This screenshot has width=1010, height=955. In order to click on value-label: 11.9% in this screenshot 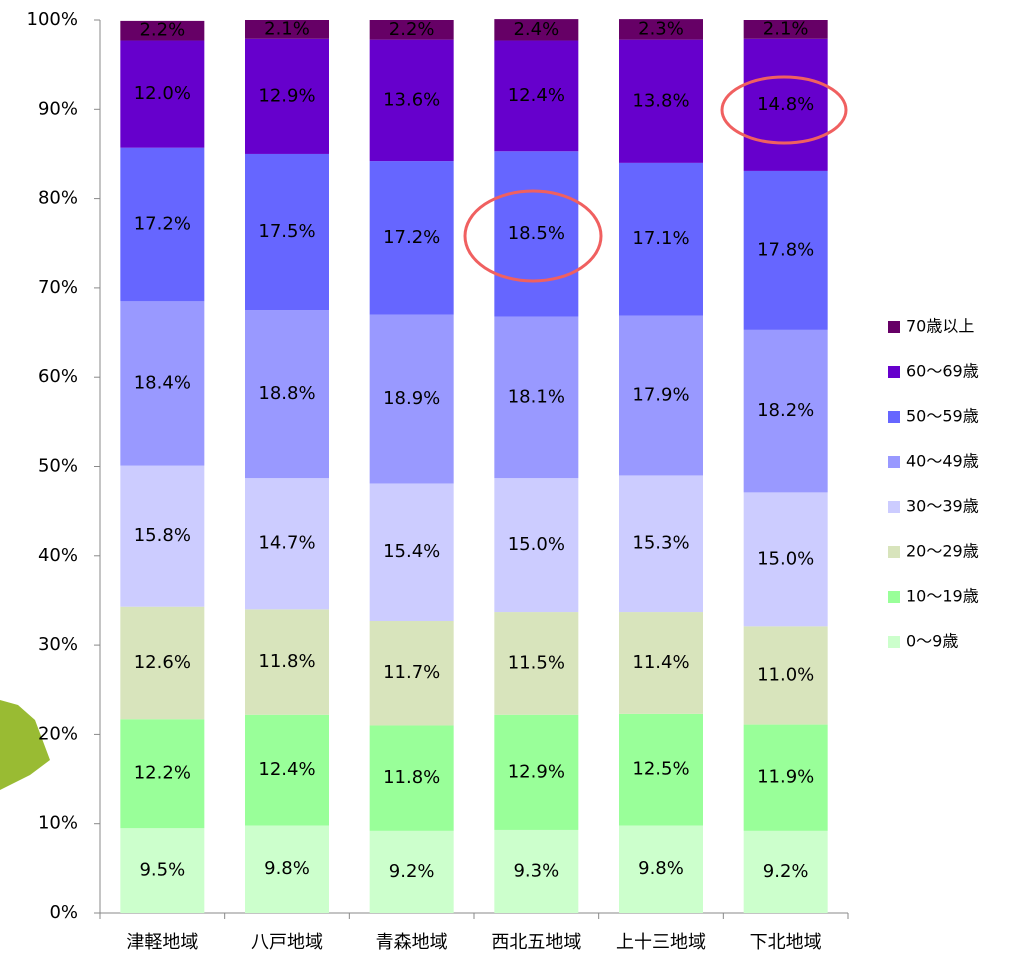, I will do `click(785, 777)`.